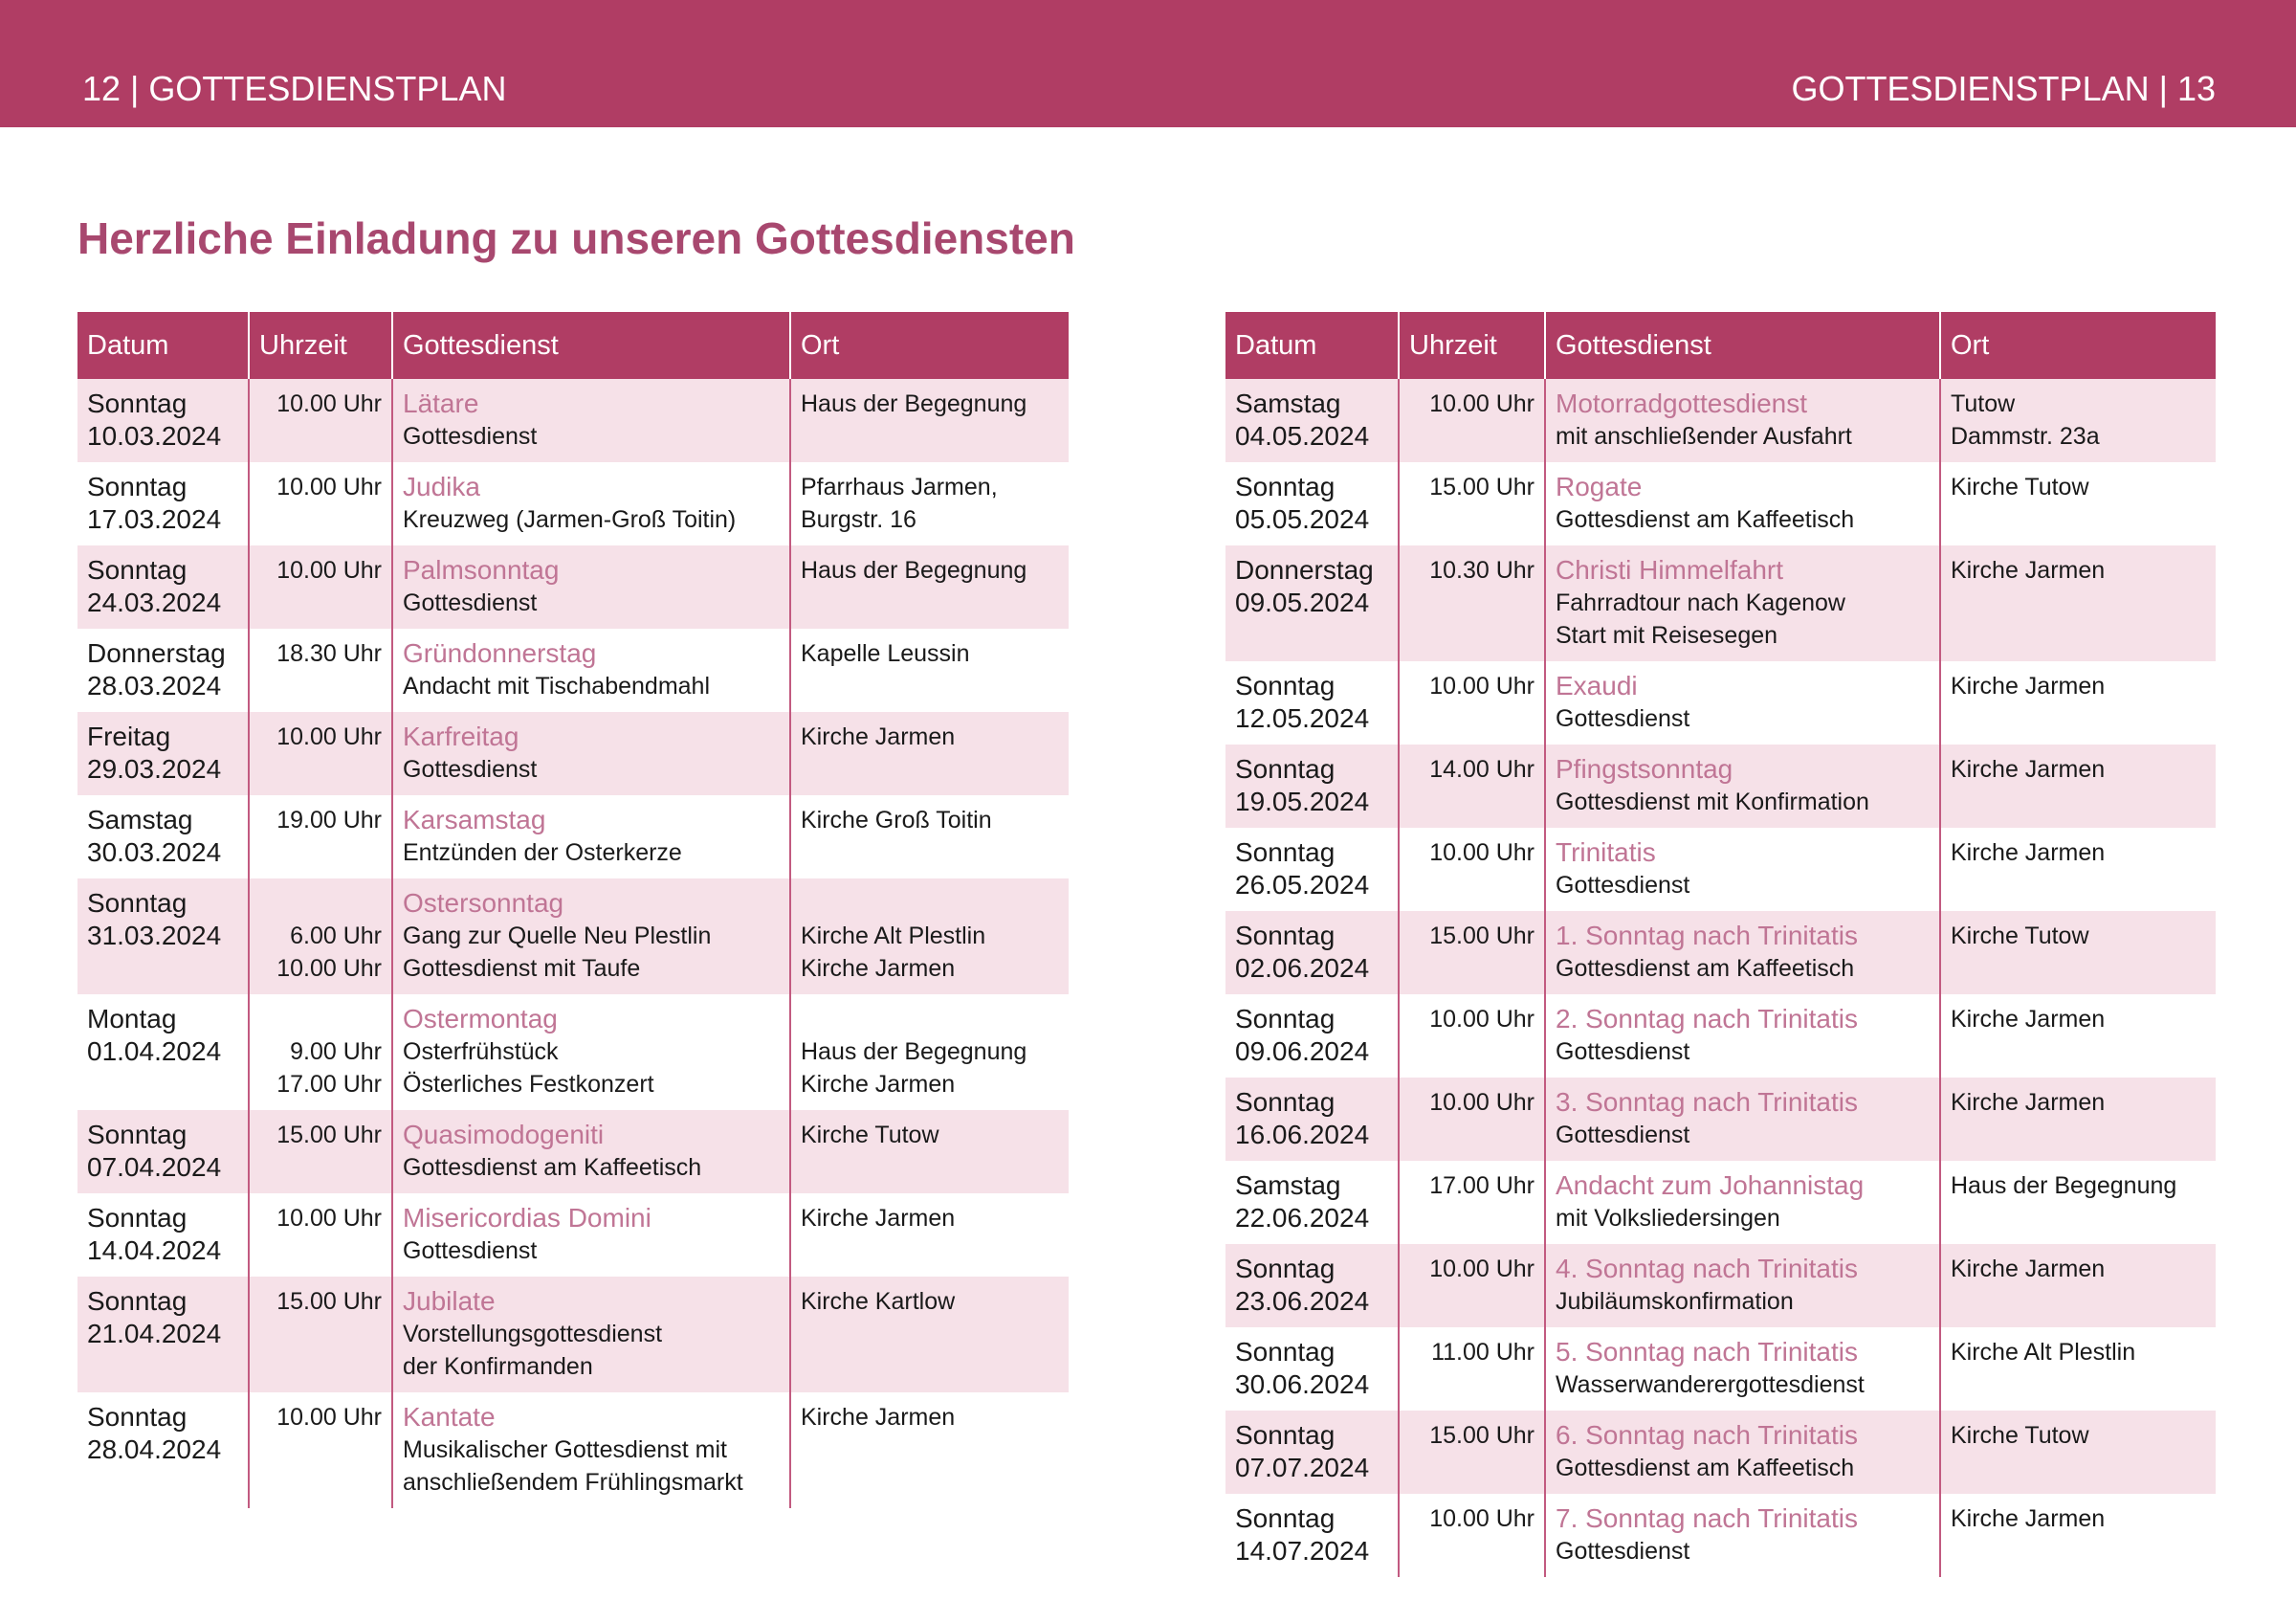 This screenshot has height=1623, width=2296. Describe the element at coordinates (1303, 1384) in the screenshot. I see `date: 30.06.2024` at that location.